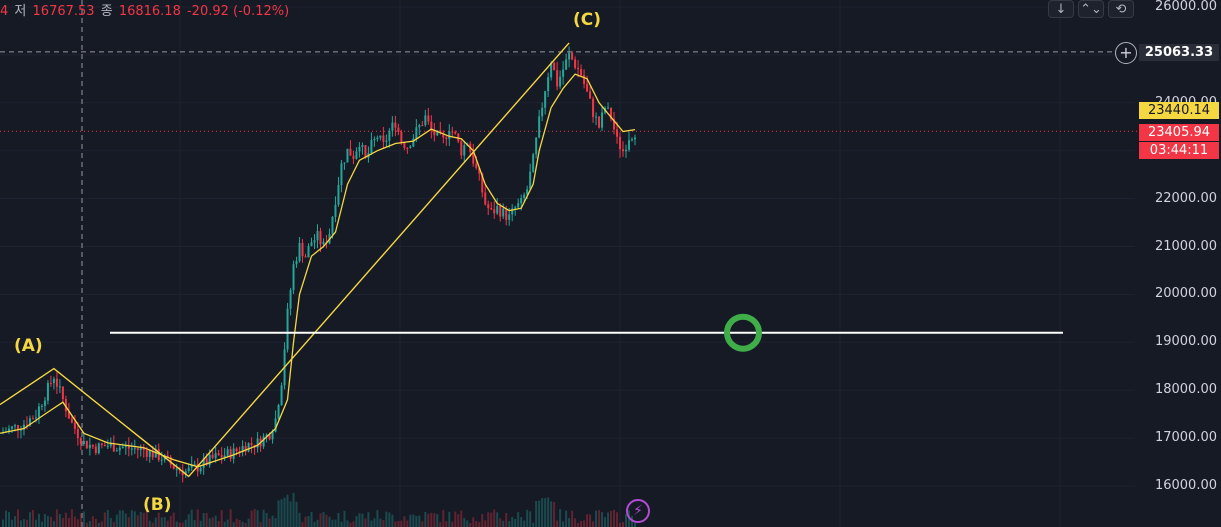  I want to click on lightning-icon: ⚡, so click(638, 511).